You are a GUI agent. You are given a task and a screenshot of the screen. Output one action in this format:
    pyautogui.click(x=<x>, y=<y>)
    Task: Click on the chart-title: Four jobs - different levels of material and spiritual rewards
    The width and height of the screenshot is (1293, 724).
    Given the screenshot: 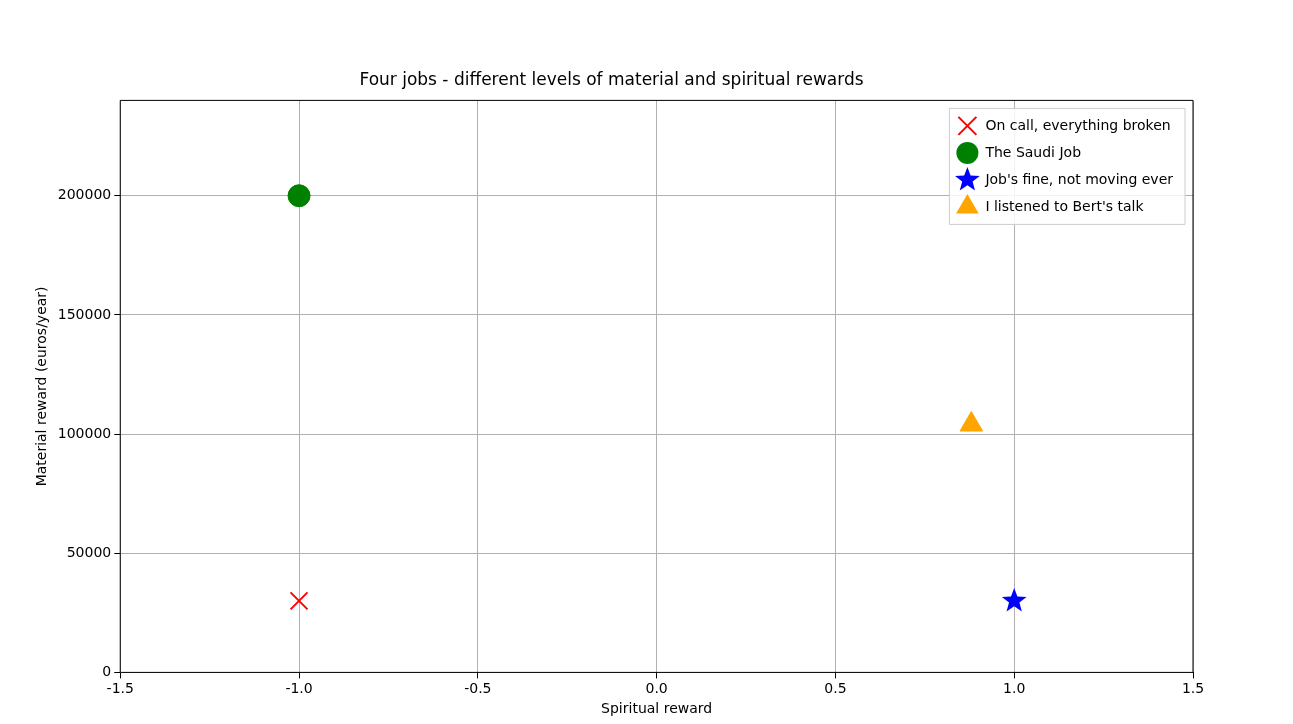 What is the action you would take?
    pyautogui.click(x=611, y=78)
    